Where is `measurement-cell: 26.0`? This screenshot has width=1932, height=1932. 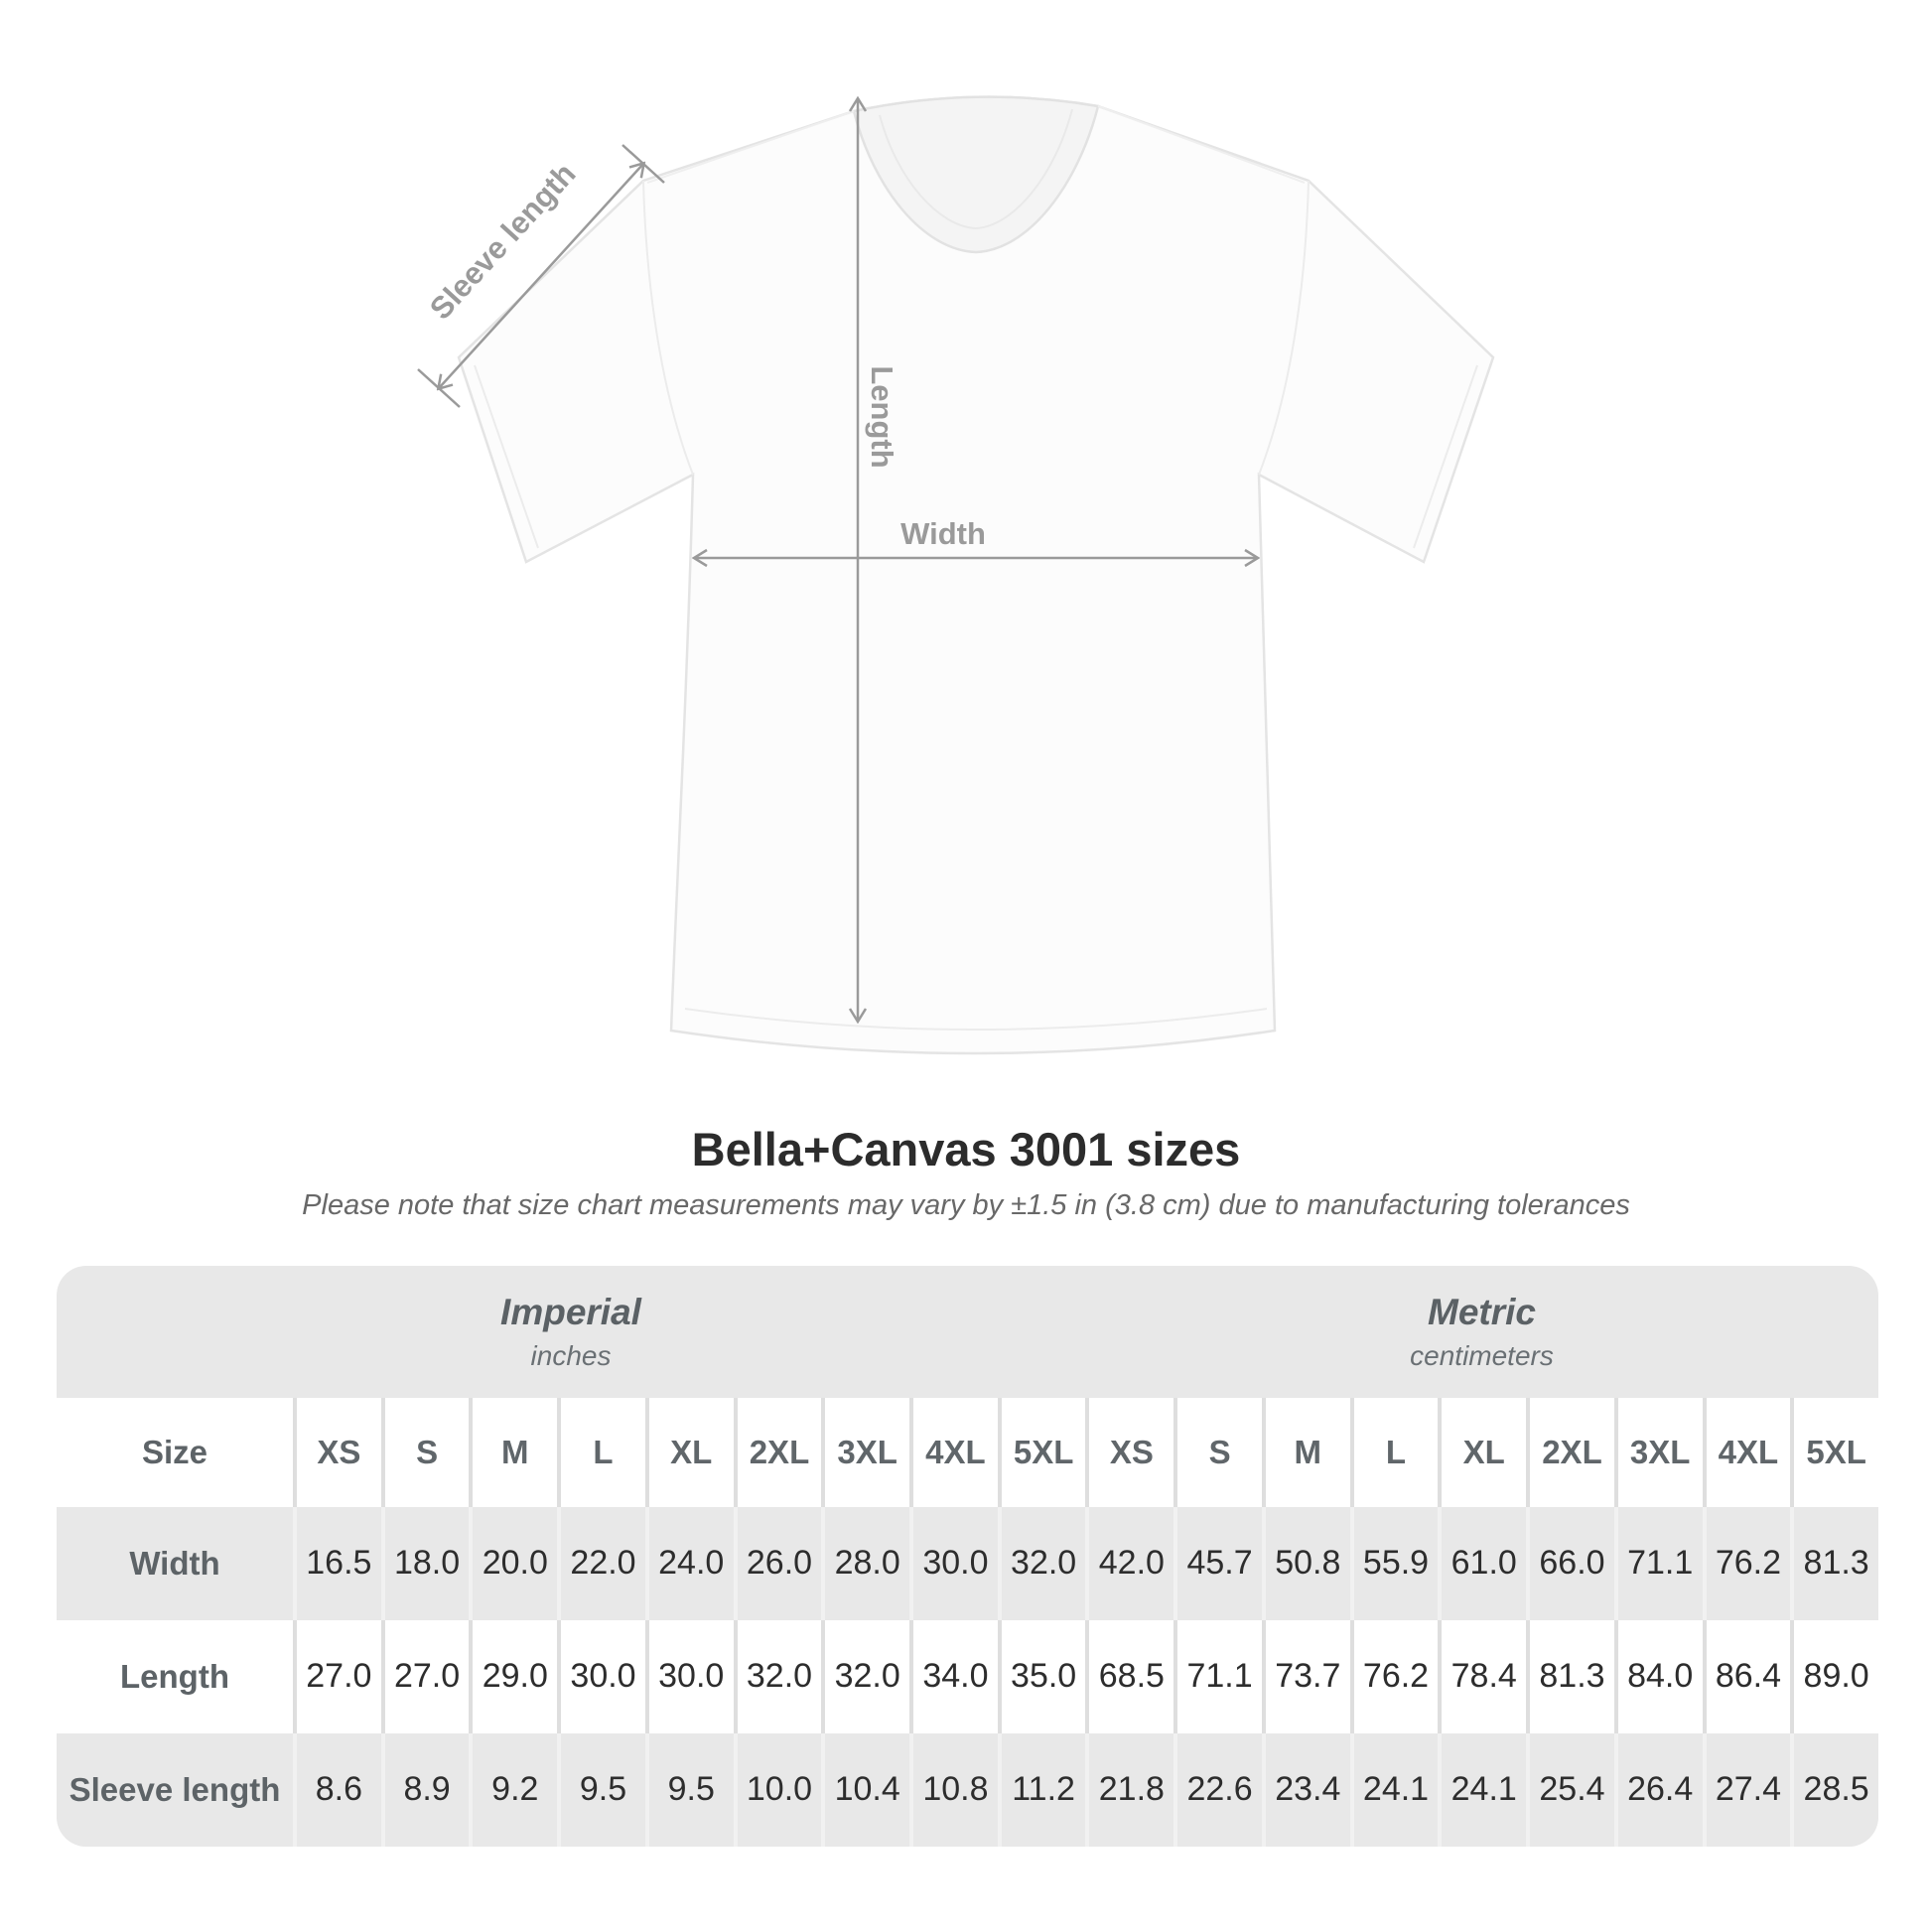
measurement-cell: 26.0 is located at coordinates (780, 1563).